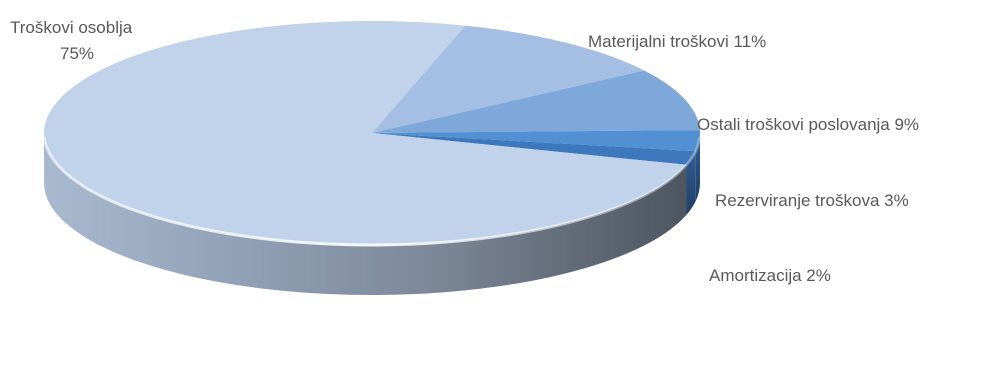 This screenshot has width=994, height=385. Describe the element at coordinates (691, 183) in the screenshot. I see `pie-side-amortizacija` at that location.